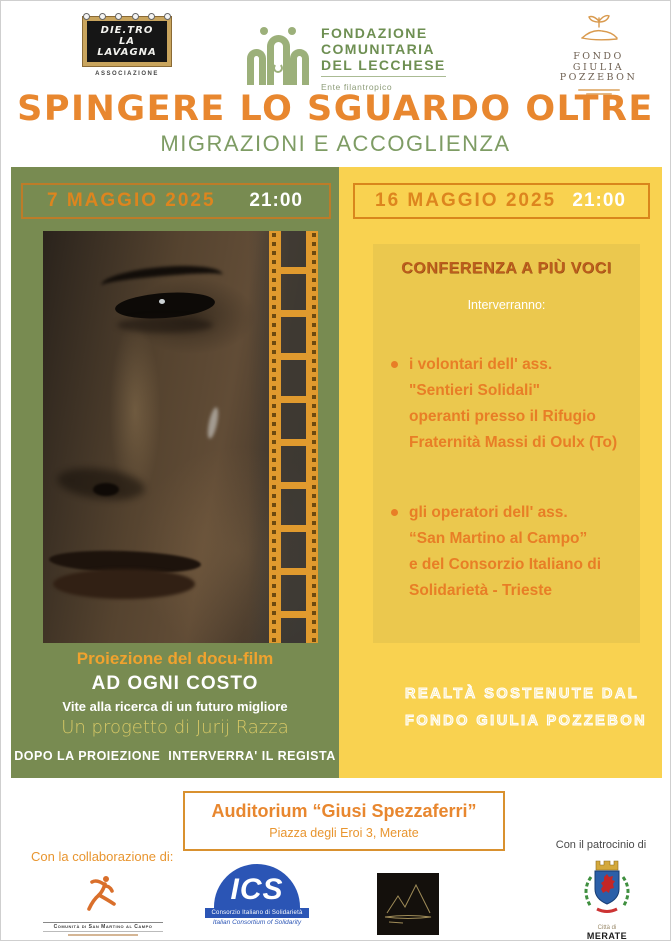 The height and width of the screenshot is (941, 671). What do you see at coordinates (127, 16) in the screenshot?
I see `people-figures-icon` at bounding box center [127, 16].